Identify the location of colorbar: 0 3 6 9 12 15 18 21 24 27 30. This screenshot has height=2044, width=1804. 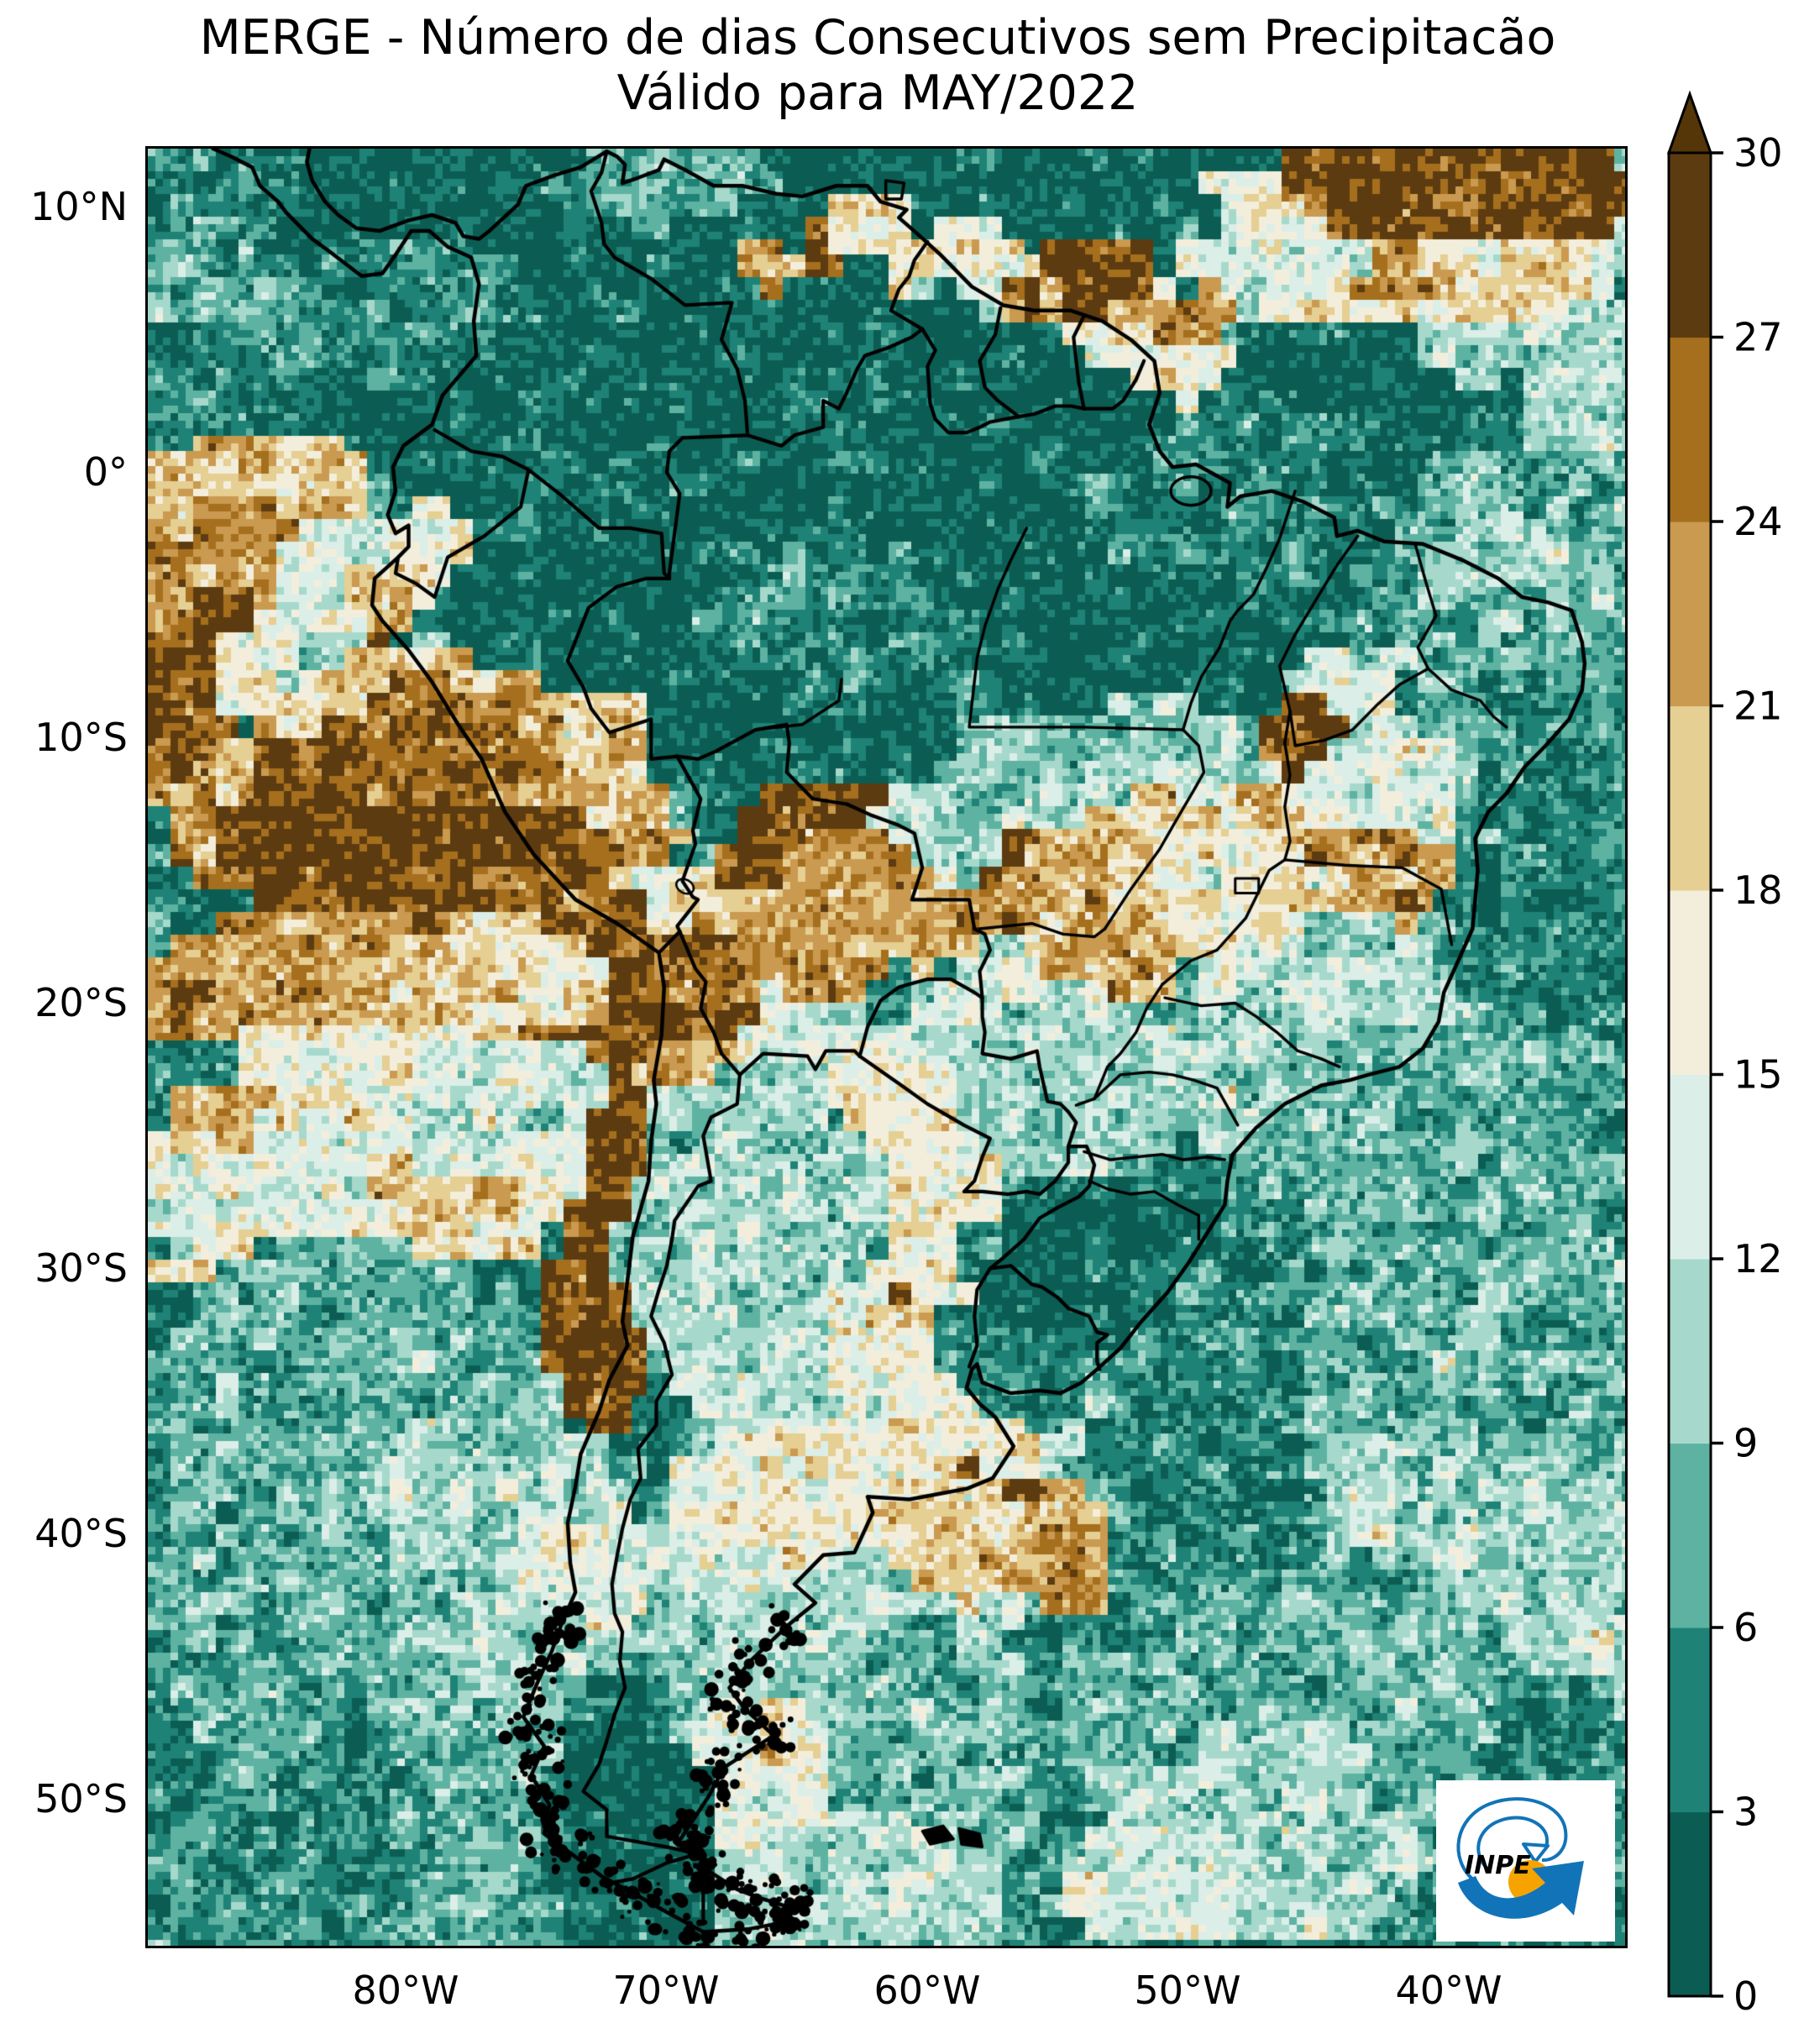
(1724, 1054).